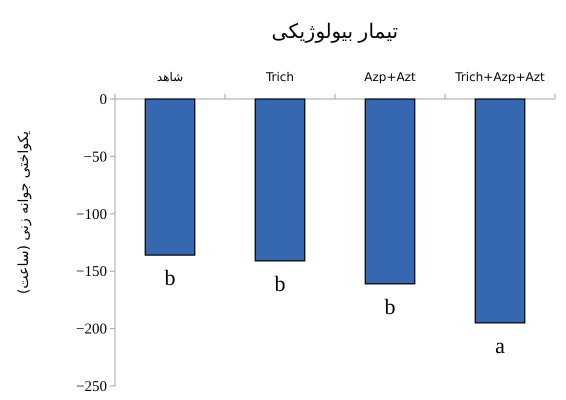 The image size is (566, 400). I want to click on annotation: a, so click(500, 345).